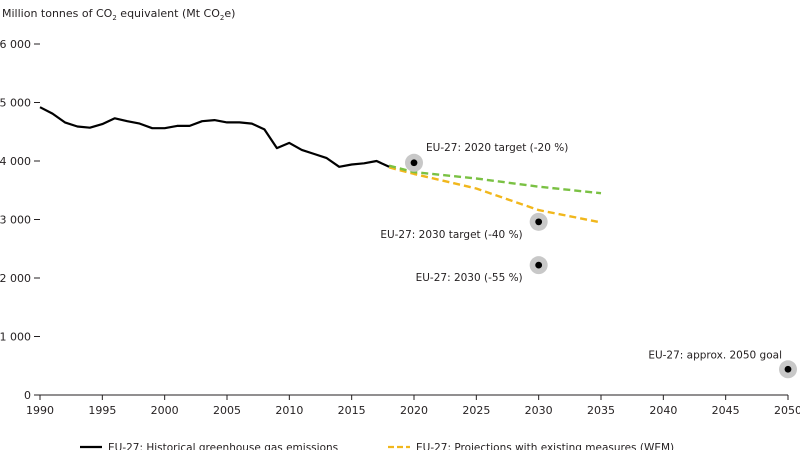 The width and height of the screenshot is (800, 450). I want to click on wem-projection-line, so click(495, 195).